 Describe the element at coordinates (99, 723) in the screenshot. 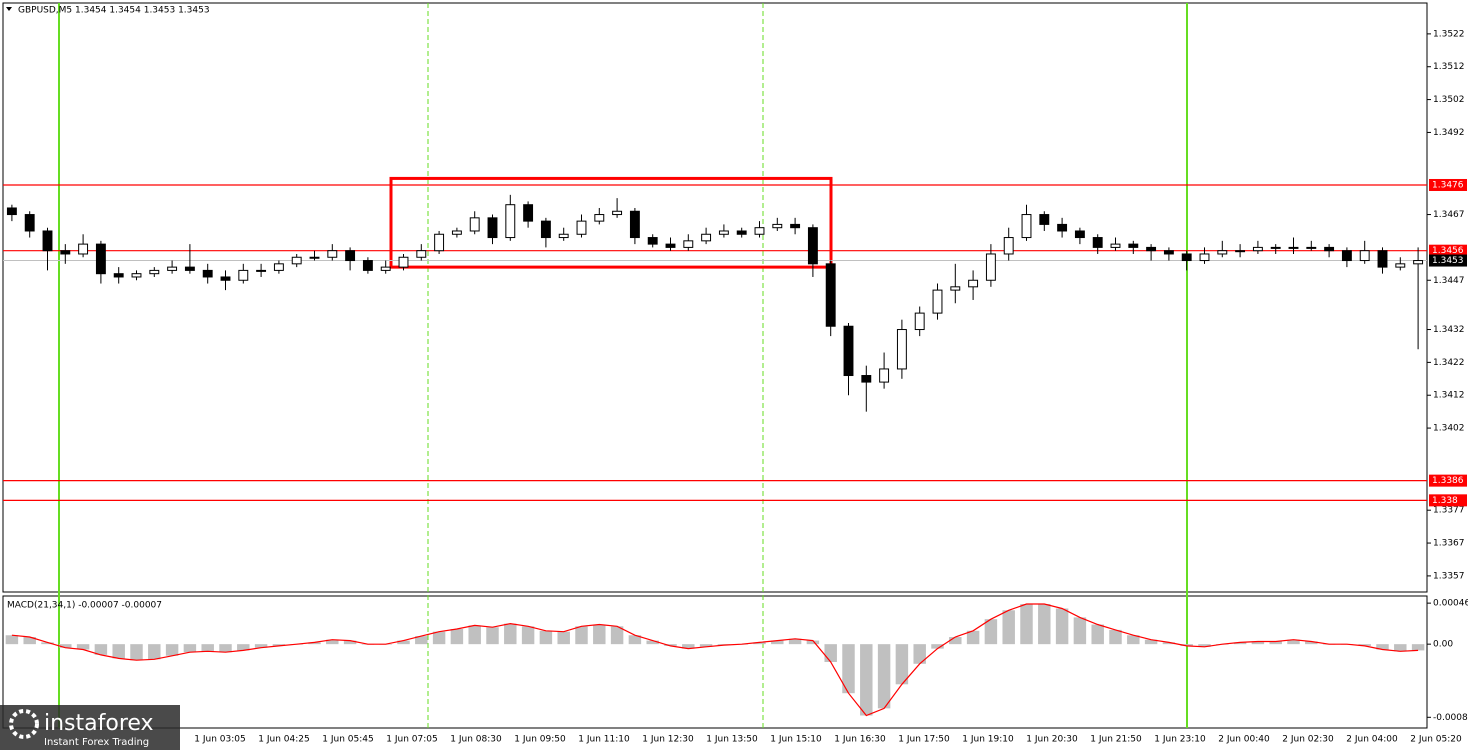

I see `logo-name: instaforex` at that location.